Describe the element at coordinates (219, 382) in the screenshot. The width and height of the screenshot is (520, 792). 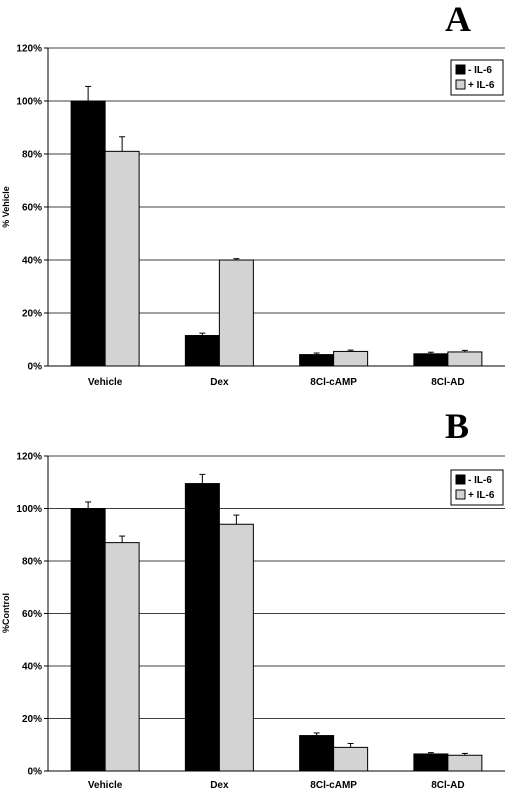
I see `panel-a-category-label: Dex` at that location.